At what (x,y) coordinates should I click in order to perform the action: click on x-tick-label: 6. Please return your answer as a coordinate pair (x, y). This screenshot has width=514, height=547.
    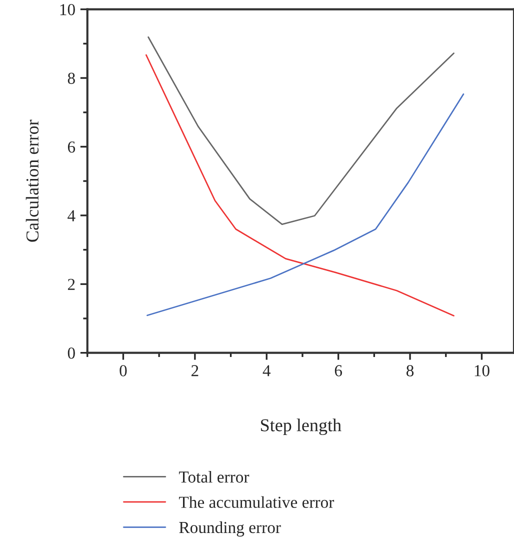
    Looking at the image, I should click on (338, 370).